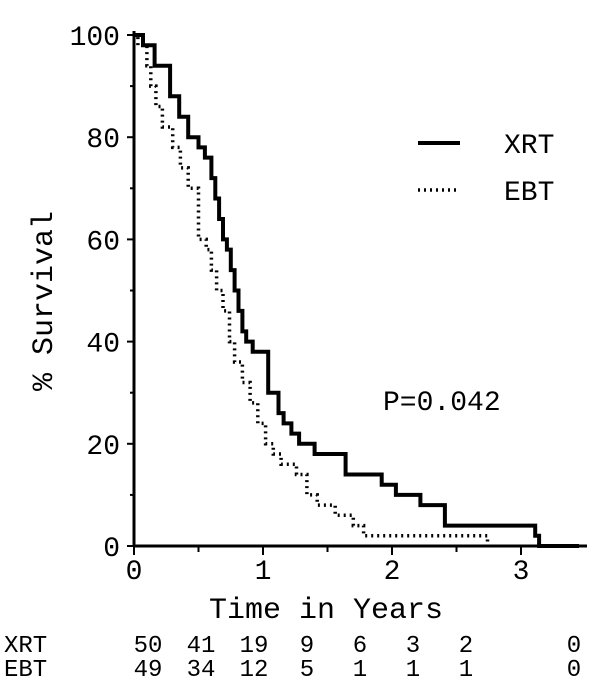 The image size is (607, 699). Describe the element at coordinates (360, 646) in the screenshot. I see `at-risk-value: 6` at that location.